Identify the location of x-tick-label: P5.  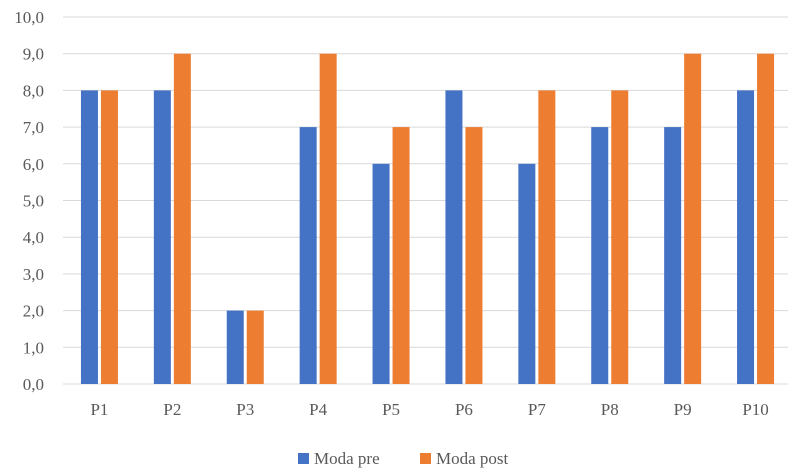
(391, 409).